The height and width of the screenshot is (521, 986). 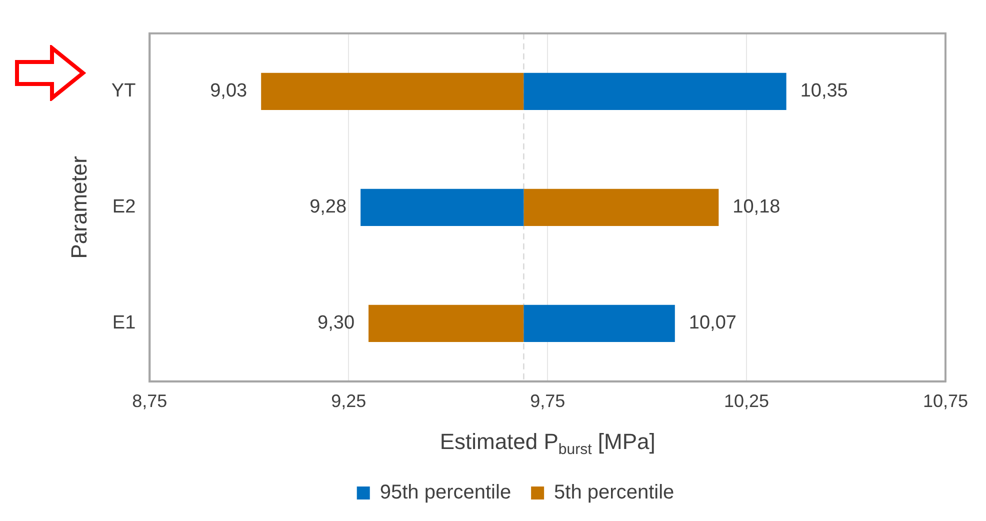 What do you see at coordinates (124, 207) in the screenshot?
I see `y-tick-label: E2` at bounding box center [124, 207].